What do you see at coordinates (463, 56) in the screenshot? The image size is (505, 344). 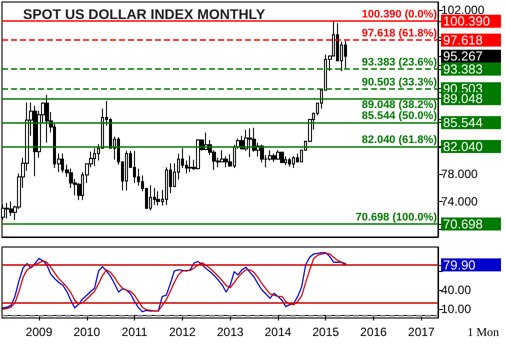 I see `y-tick-label: 95.267` at bounding box center [463, 56].